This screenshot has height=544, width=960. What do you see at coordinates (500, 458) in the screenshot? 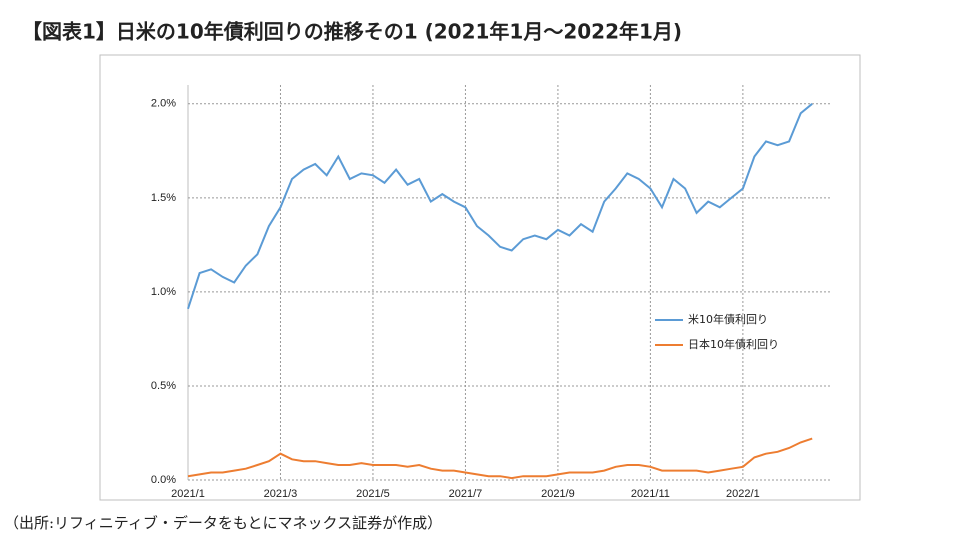
I see `series-line` at bounding box center [500, 458].